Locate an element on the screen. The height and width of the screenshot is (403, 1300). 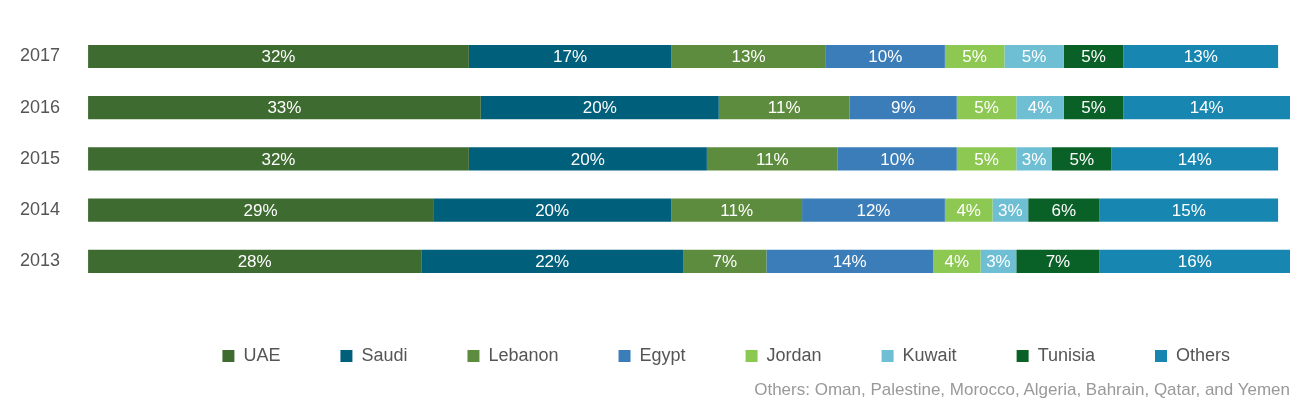
y-tick-label: 2017 is located at coordinates (40, 55).